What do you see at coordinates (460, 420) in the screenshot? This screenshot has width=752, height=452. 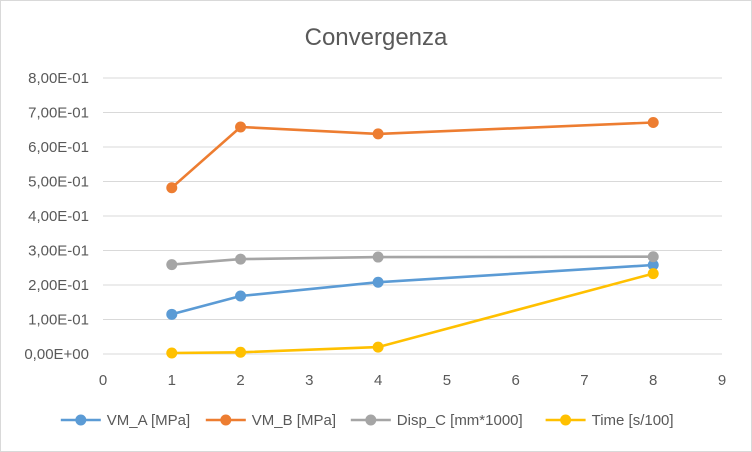 I see `legend-label: Disp_C [mm*1000]` at bounding box center [460, 420].